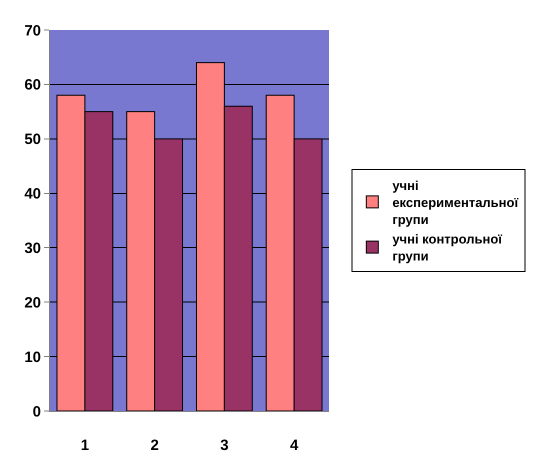 This screenshot has width=537, height=466. Describe the element at coordinates (32, 248) in the screenshot. I see `y-tick-label: 30` at that location.